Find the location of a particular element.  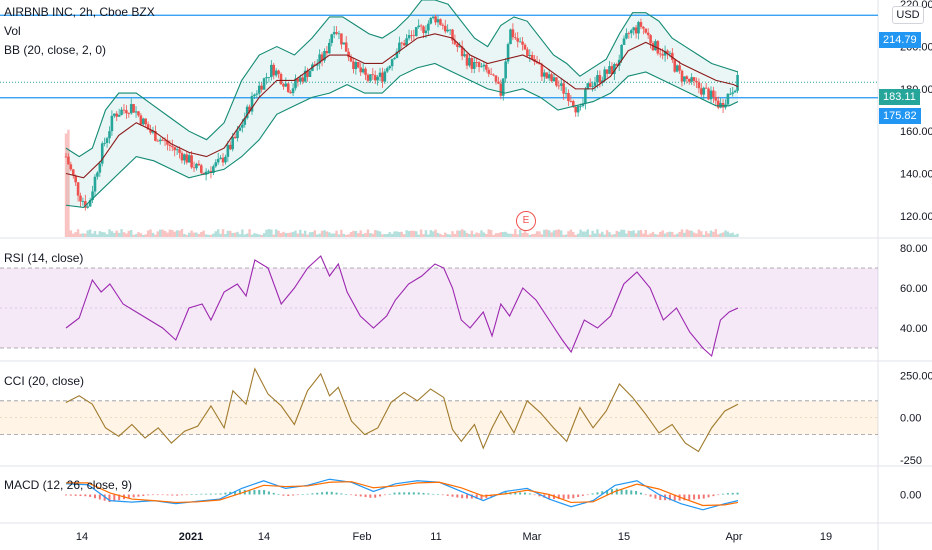

currency-button: USD is located at coordinates (908, 15).